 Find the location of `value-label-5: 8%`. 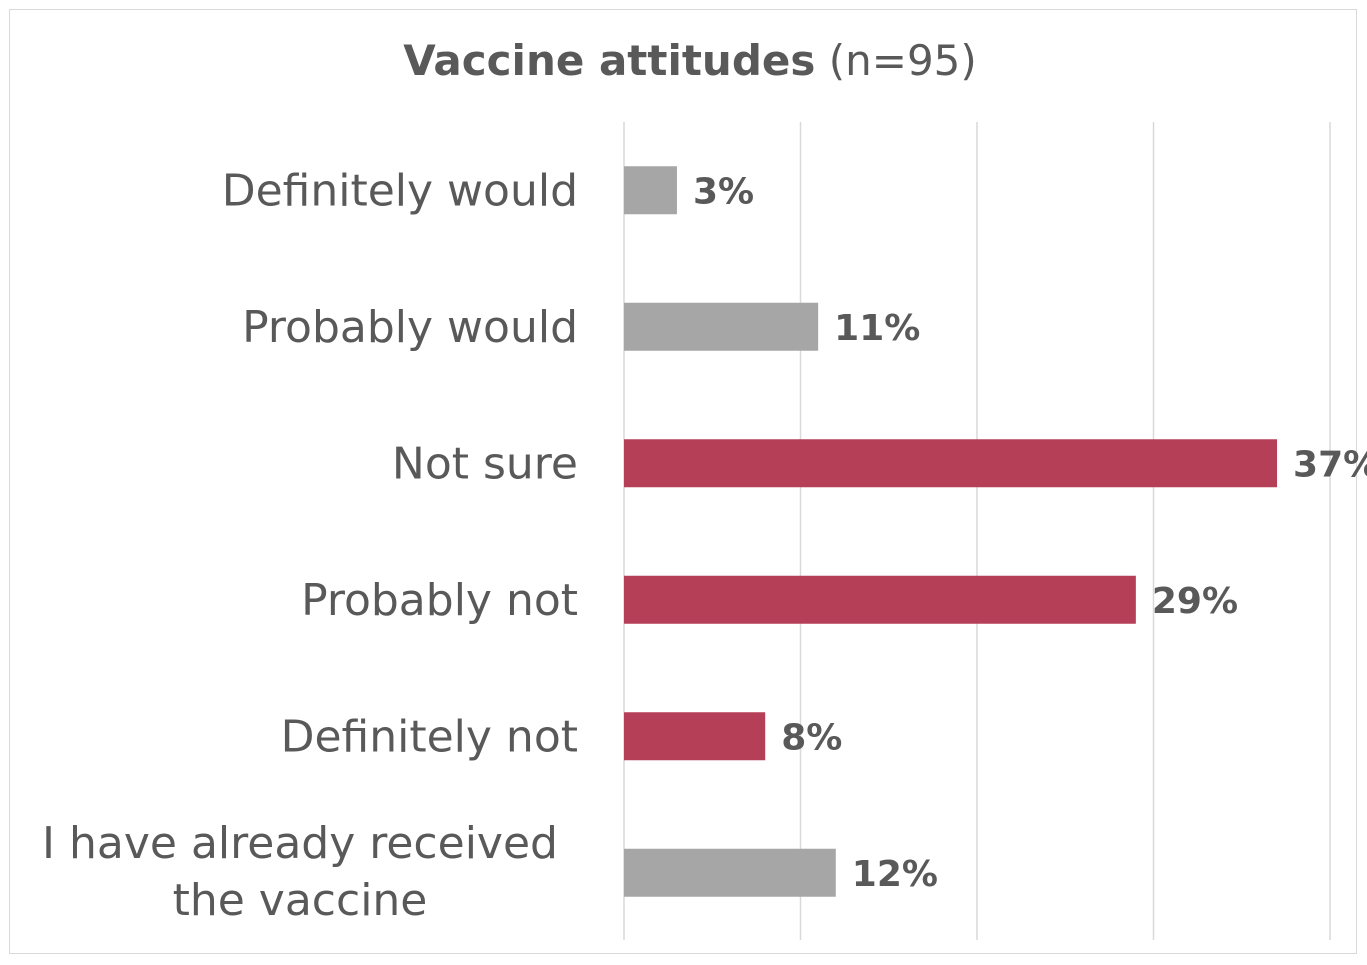

value-label-5: 8% is located at coordinates (811, 737).